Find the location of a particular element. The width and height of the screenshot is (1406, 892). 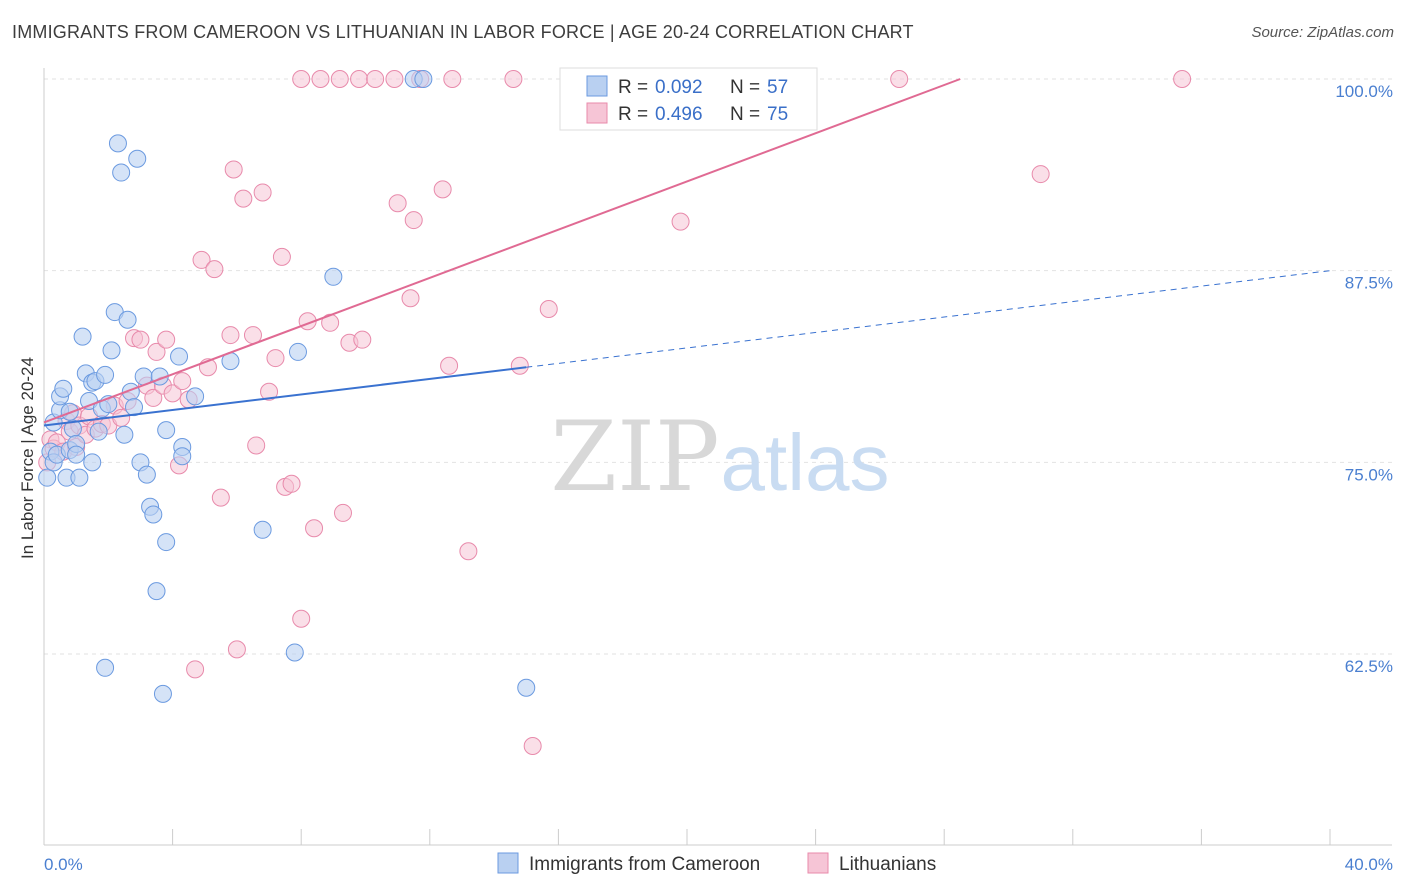

y-tick-label-2: 87.5% is located at coordinates (1369, 283).